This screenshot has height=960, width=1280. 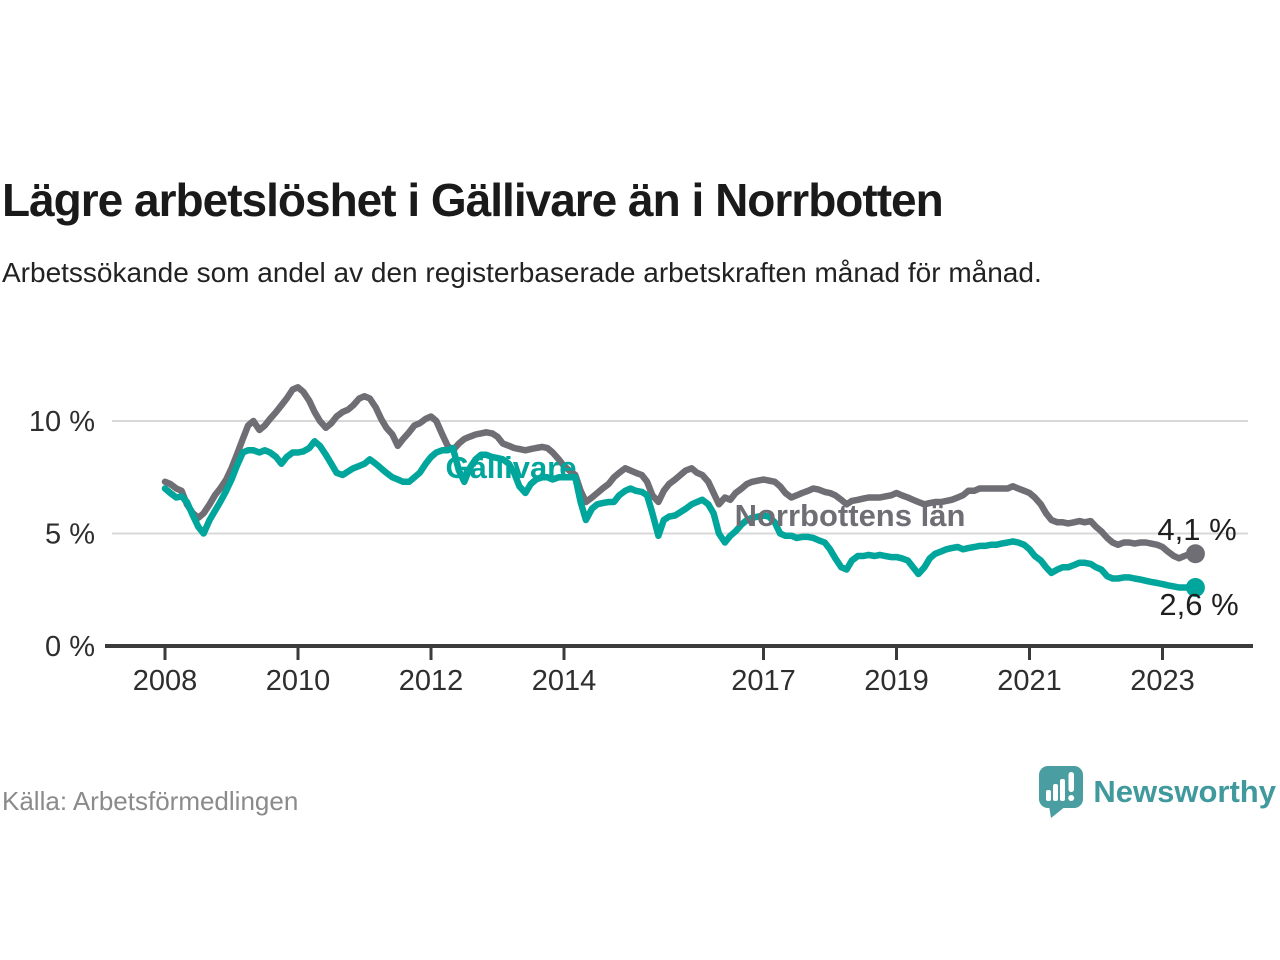 What do you see at coordinates (1197, 529) in the screenshot?
I see `end-value-norrbotten: 4,1 %` at bounding box center [1197, 529].